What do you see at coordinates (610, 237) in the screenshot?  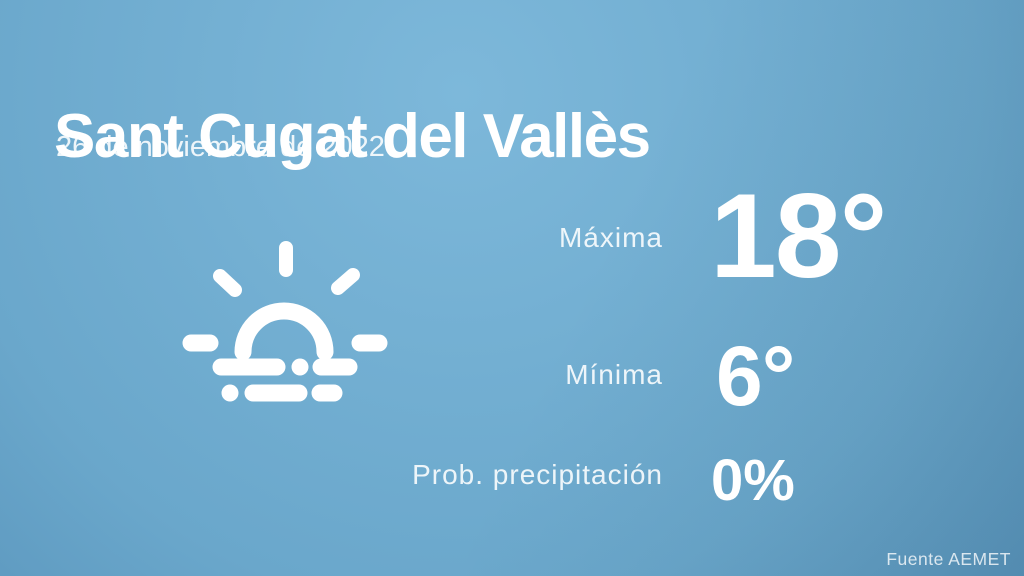 I see `metric-label-maxima: Máxima` at bounding box center [610, 237].